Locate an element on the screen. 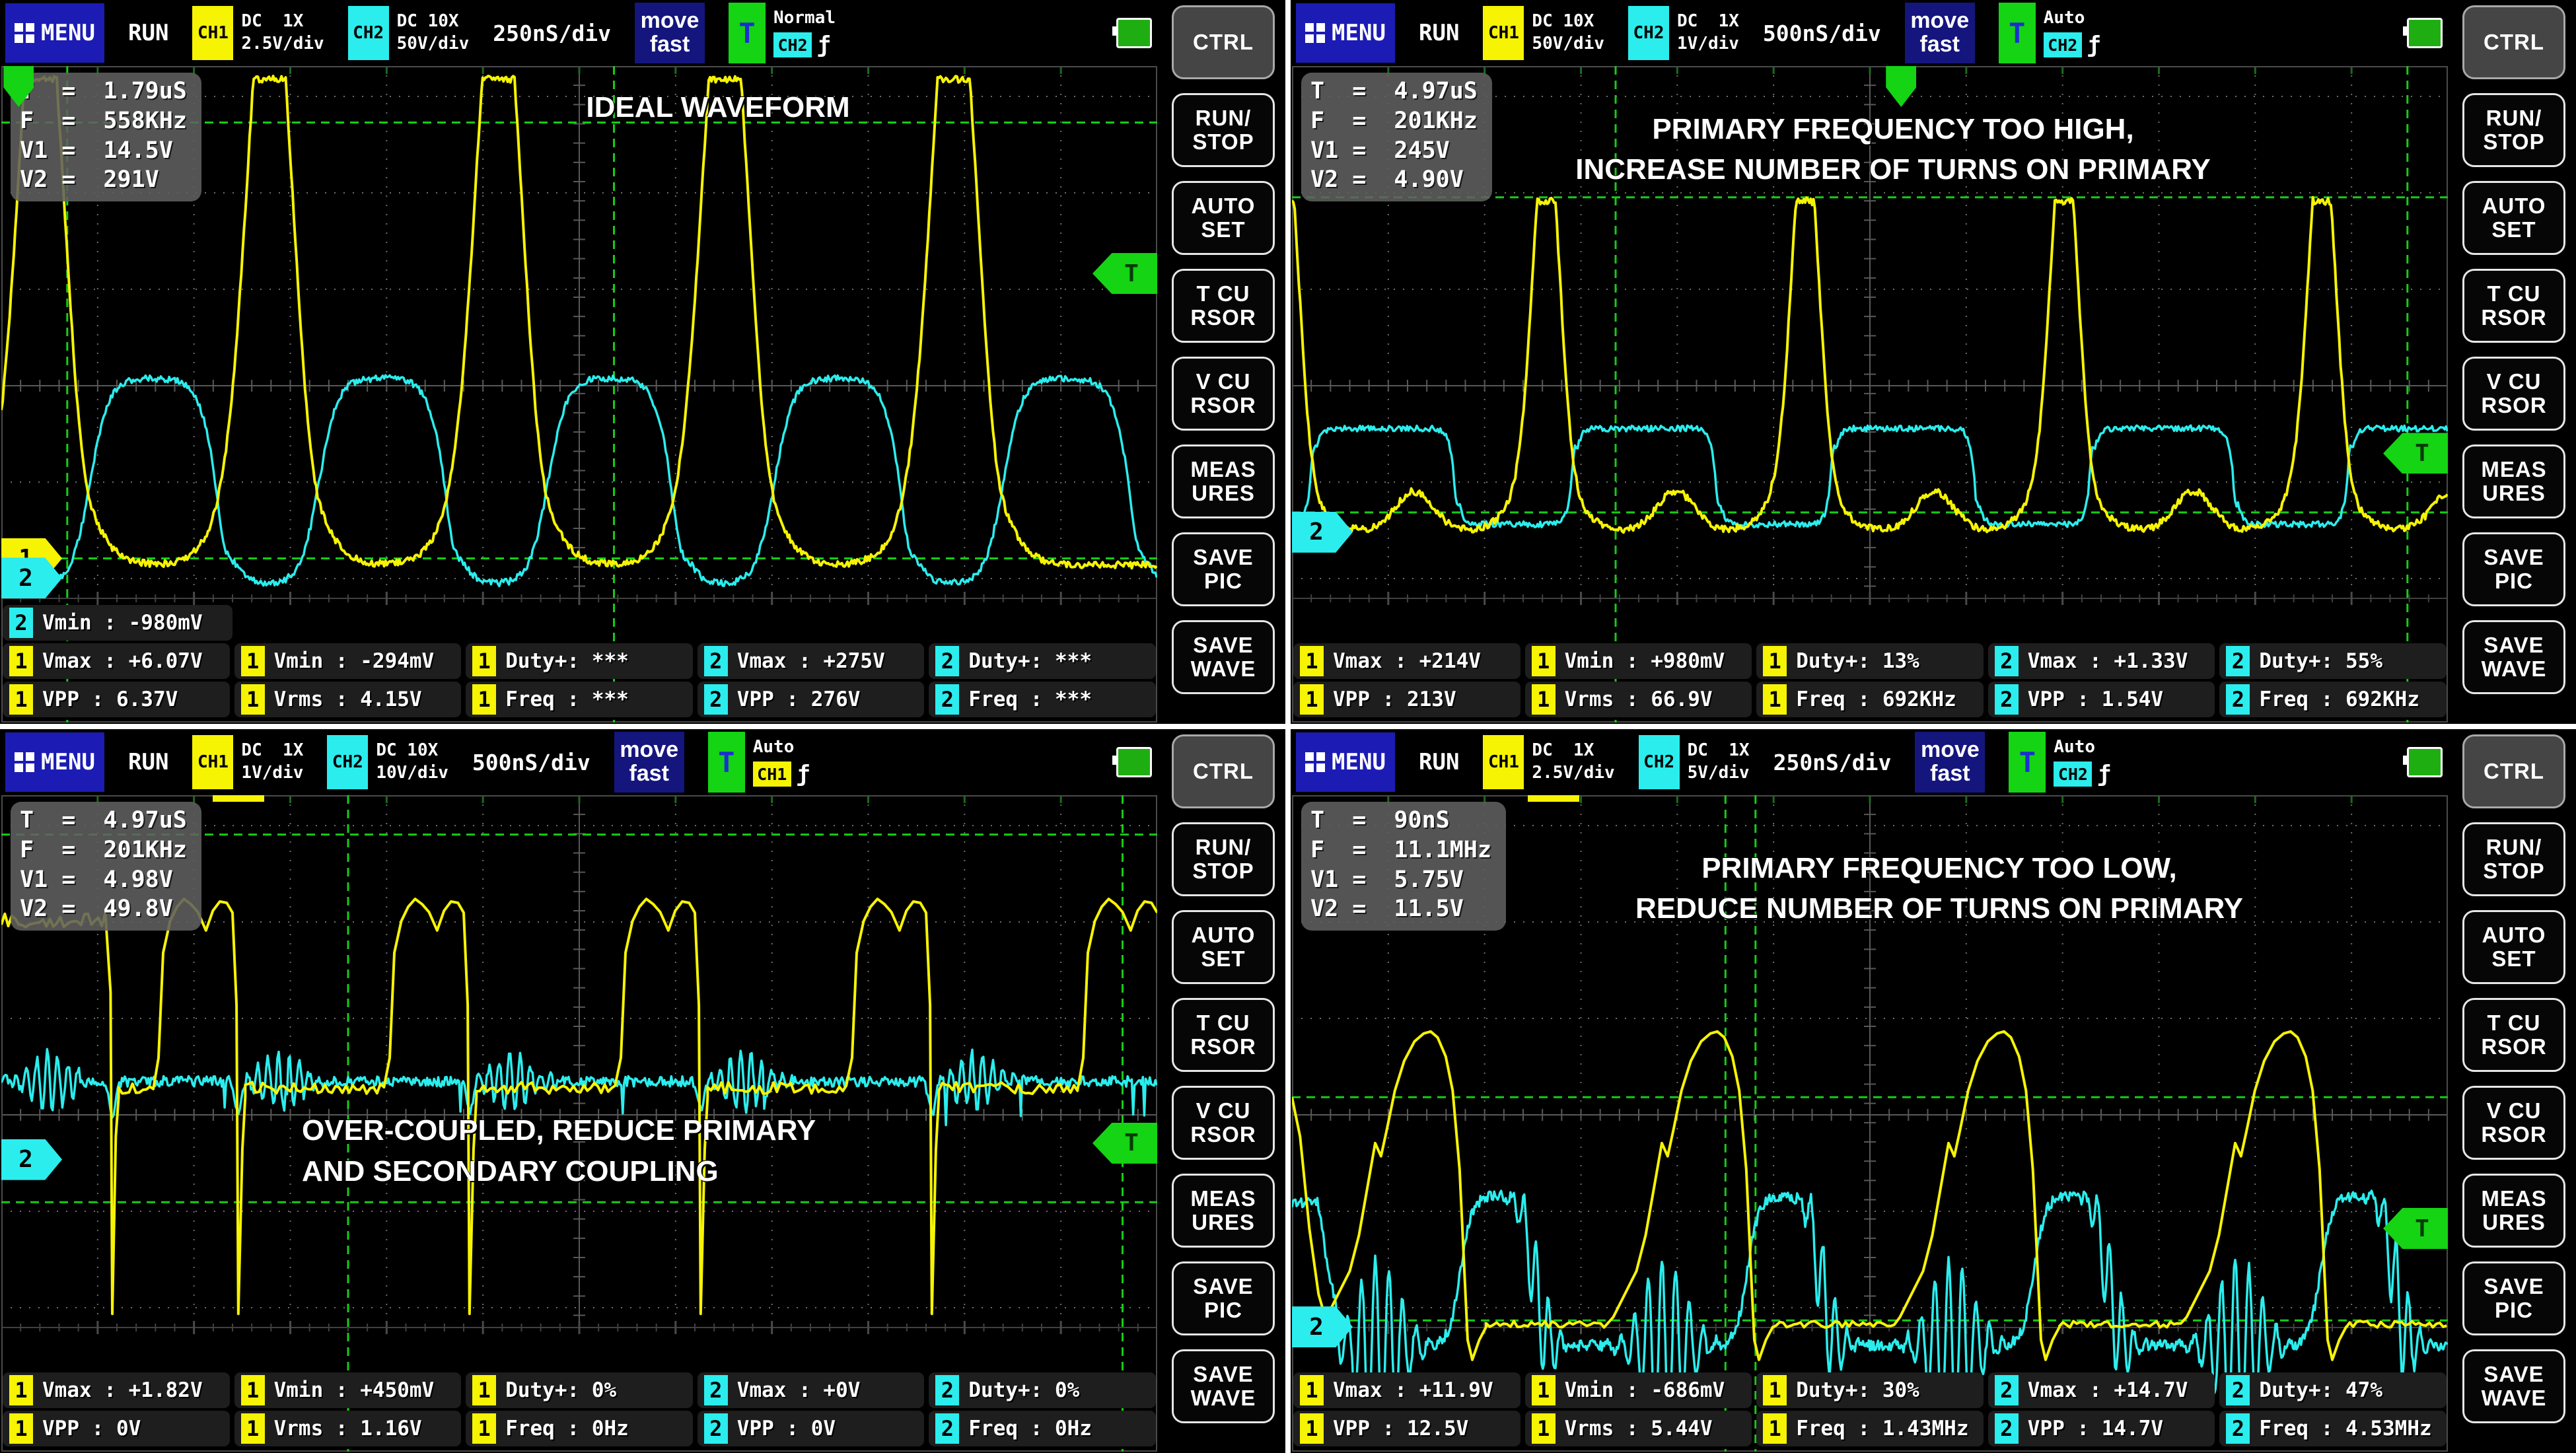  ch2-settings: CH2 DC 10X 10V/div is located at coordinates (387, 762).